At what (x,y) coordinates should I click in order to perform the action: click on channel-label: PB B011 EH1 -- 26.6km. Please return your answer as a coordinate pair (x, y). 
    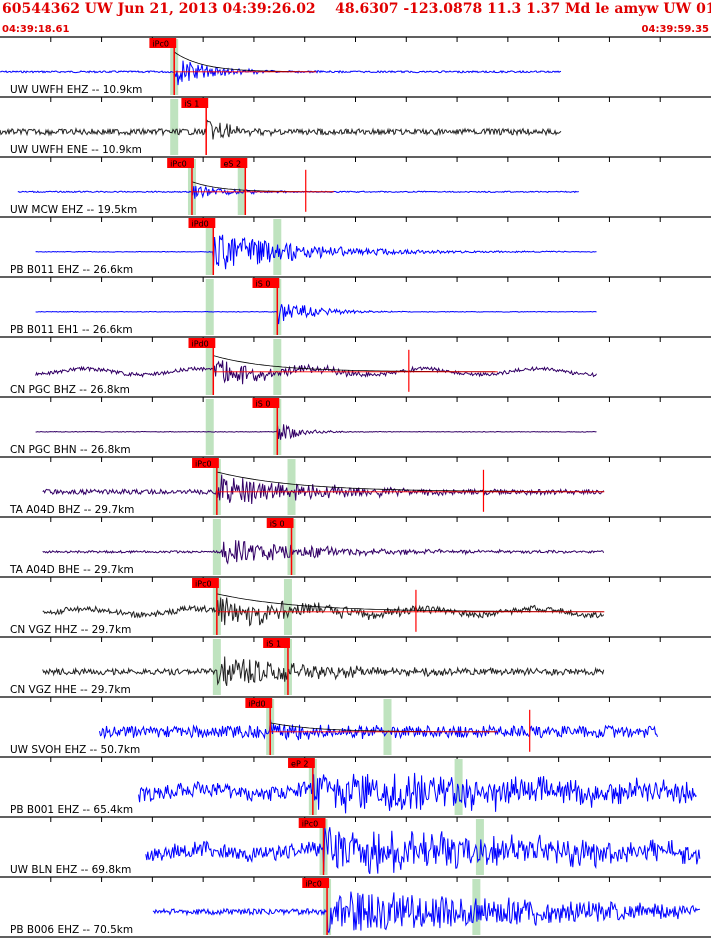
    Looking at the image, I should click on (71, 330).